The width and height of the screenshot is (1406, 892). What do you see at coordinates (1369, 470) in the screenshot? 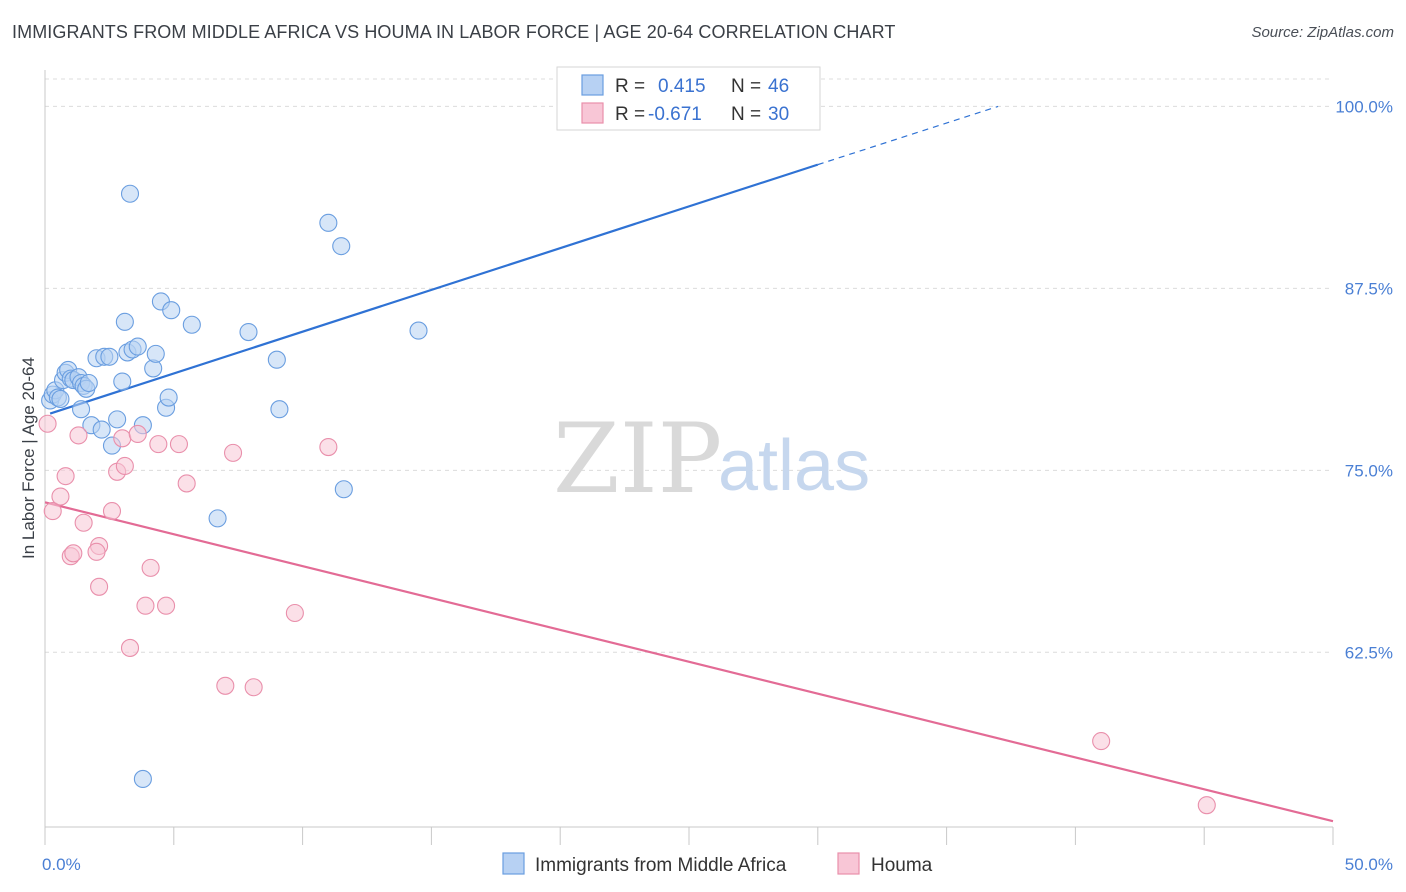
I see `y-tick-label: 75.0%` at bounding box center [1369, 470].